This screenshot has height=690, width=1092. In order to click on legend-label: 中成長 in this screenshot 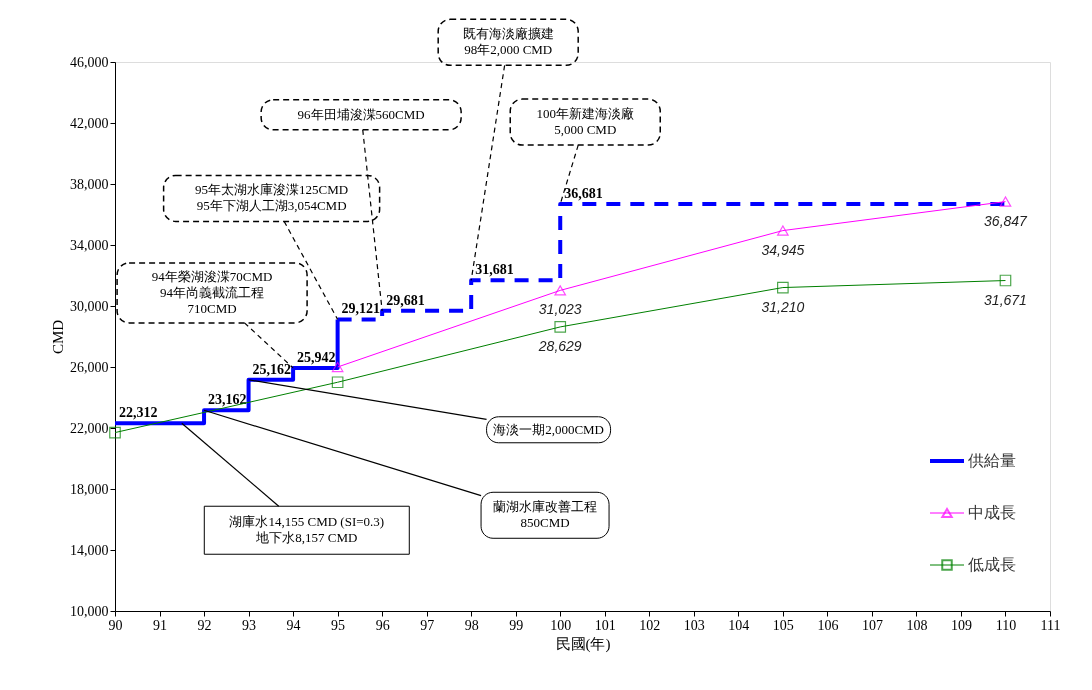, I will do `click(992, 512)`.